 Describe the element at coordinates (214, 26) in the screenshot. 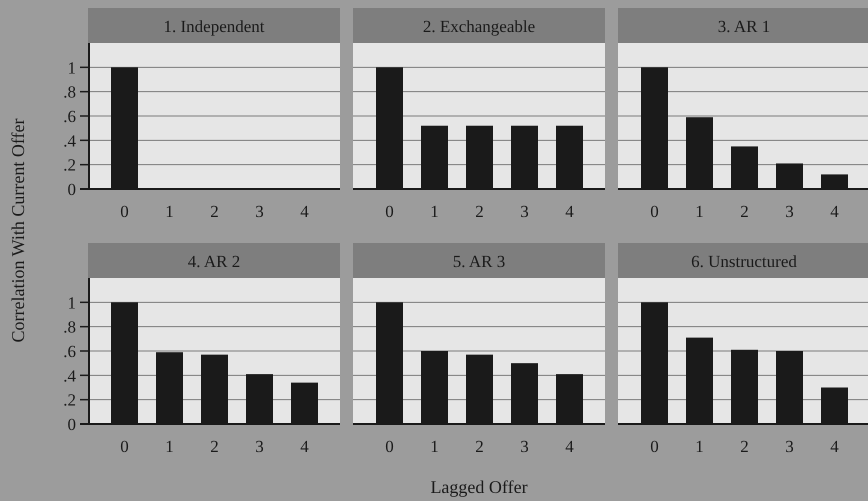

I see `chart-title: 1. Independent` at that location.